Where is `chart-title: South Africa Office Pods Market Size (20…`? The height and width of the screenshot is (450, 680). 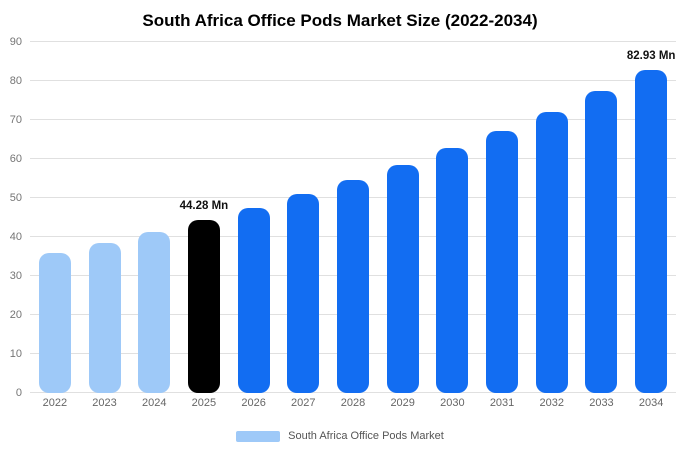
chart-title: South Africa Office Pods Market Size (20… is located at coordinates (340, 20).